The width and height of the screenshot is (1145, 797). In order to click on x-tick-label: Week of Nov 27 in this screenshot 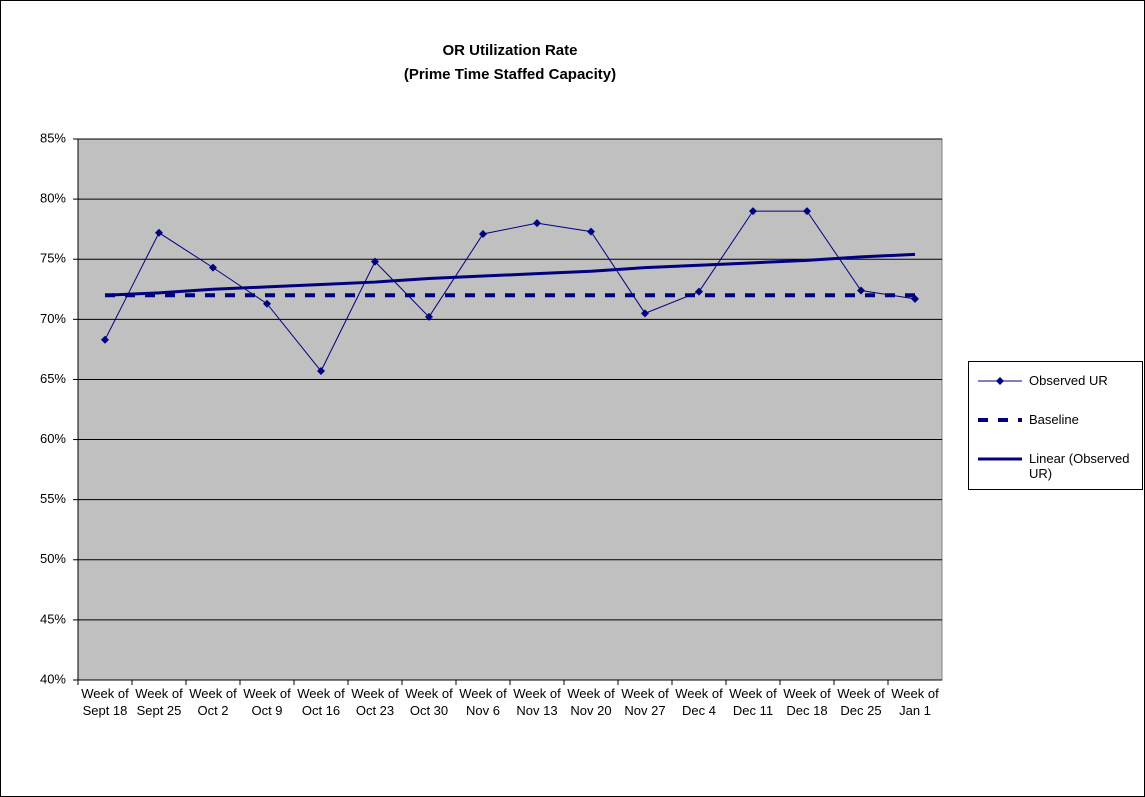, I will do `click(645, 702)`.